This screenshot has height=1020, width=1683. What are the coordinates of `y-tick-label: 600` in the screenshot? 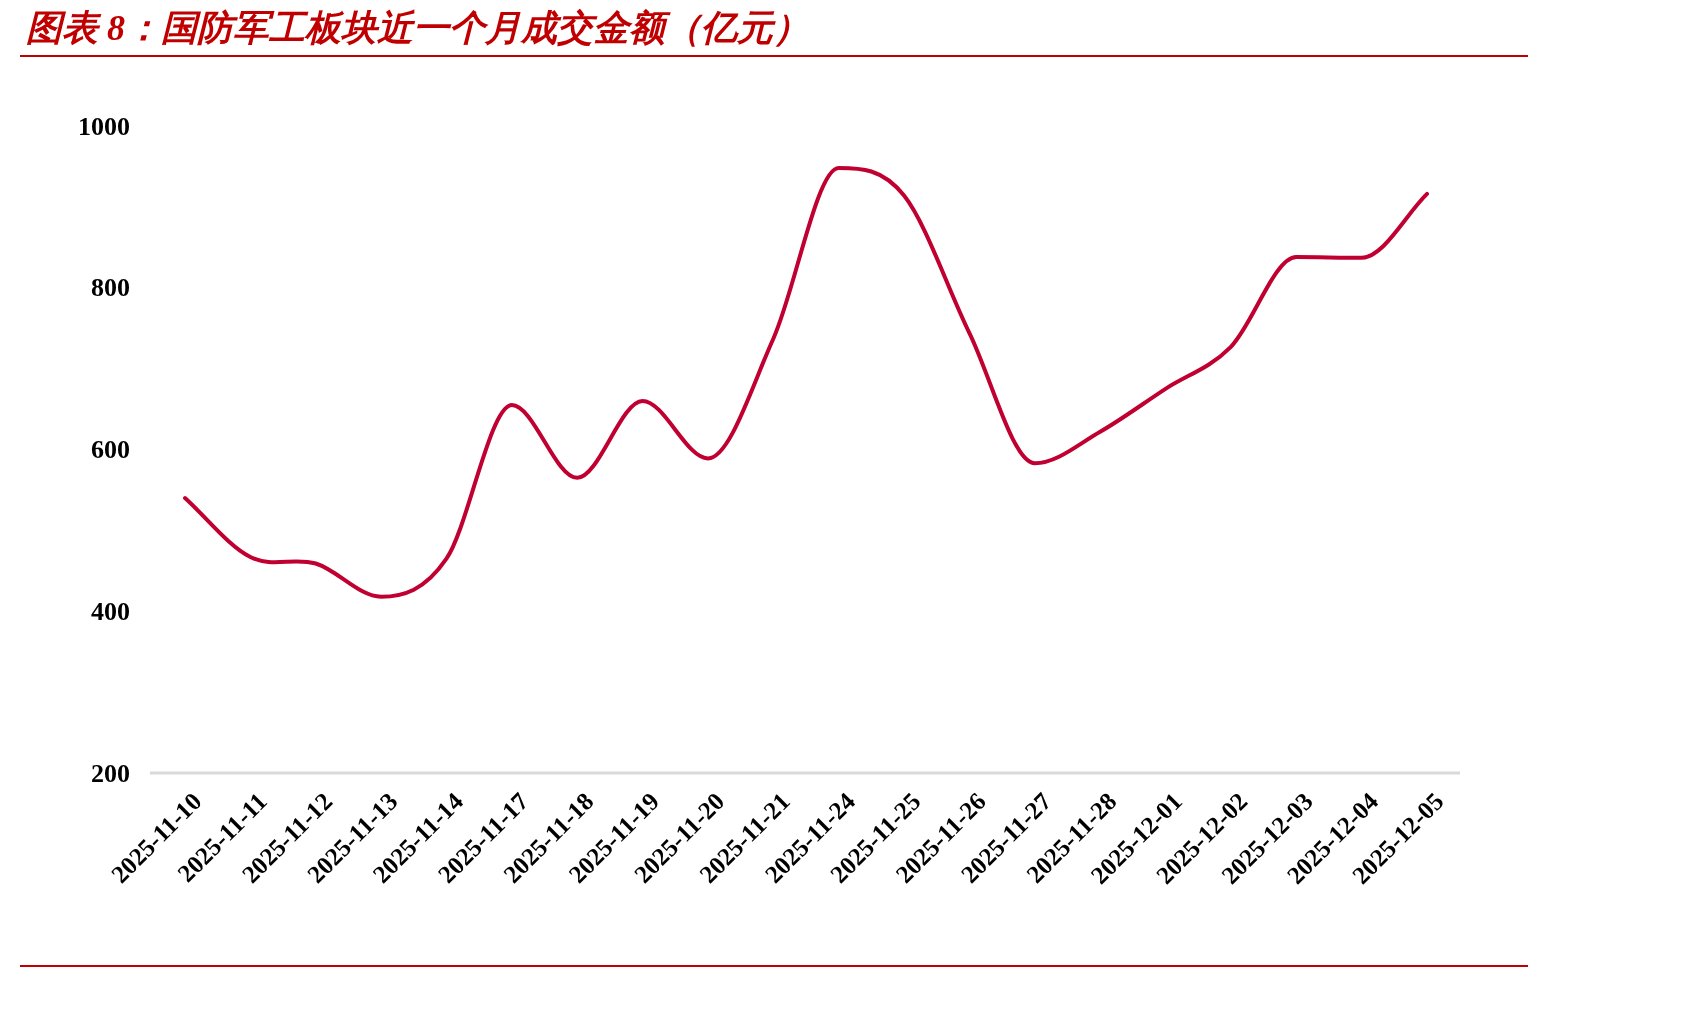 It's located at (110, 449).